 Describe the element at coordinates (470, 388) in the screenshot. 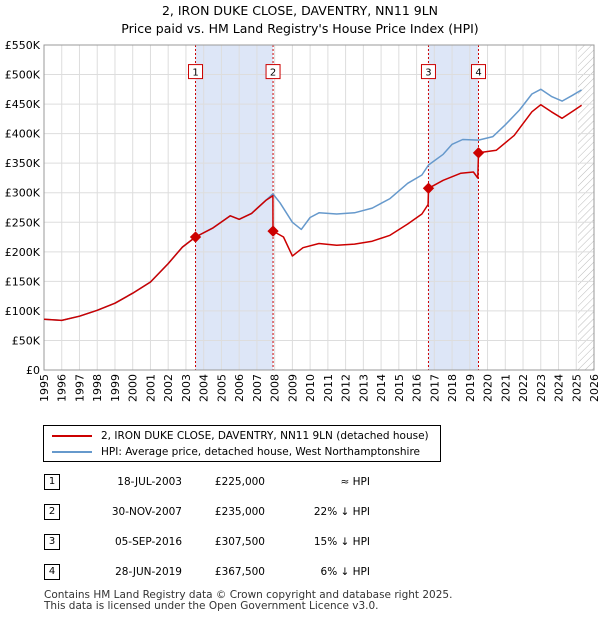

I see `x-tick-label: 2019` at that location.